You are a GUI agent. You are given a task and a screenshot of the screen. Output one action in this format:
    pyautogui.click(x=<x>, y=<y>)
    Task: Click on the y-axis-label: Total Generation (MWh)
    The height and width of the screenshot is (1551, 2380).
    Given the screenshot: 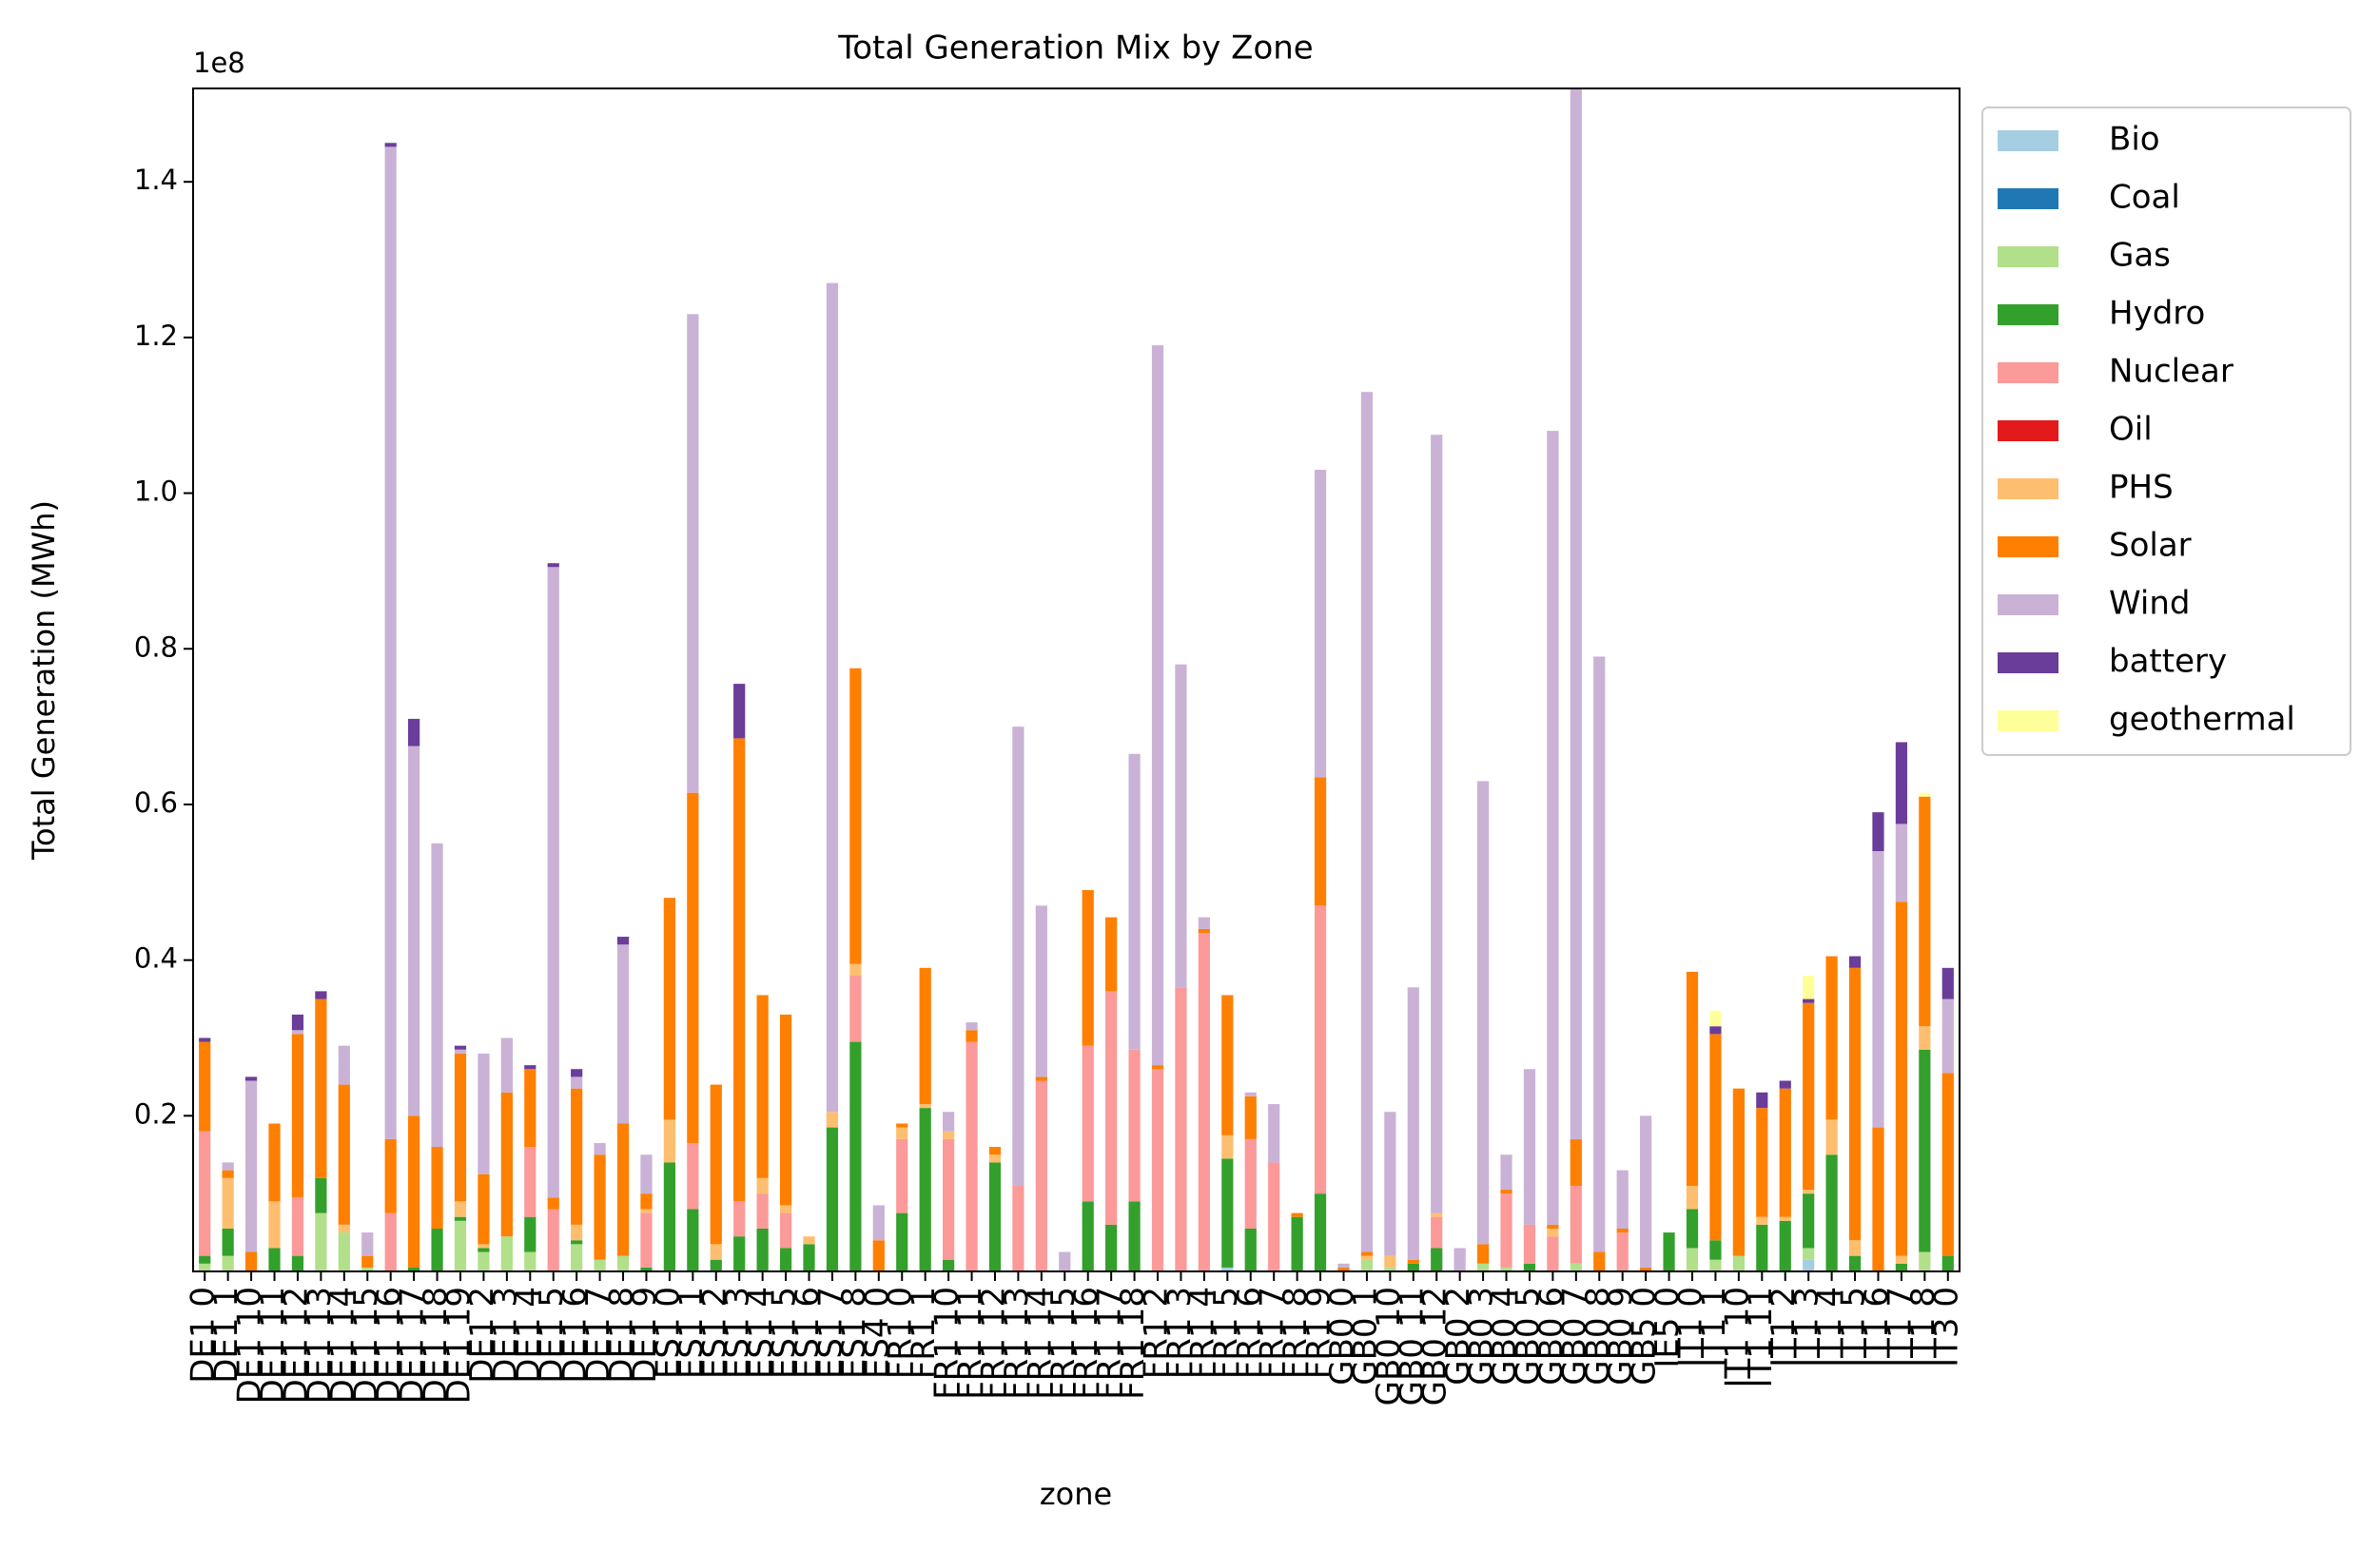 What is the action you would take?
    pyautogui.click(x=44, y=680)
    